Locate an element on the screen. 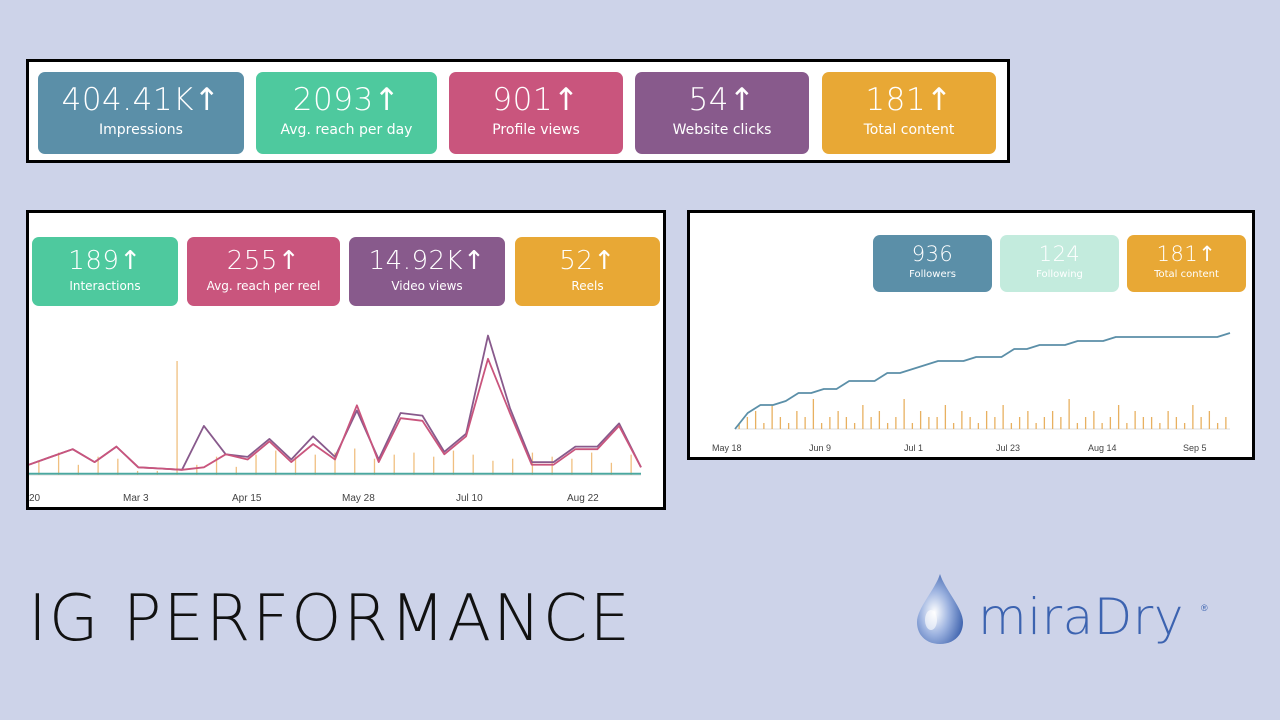 The width and height of the screenshot is (1280, 720). brand-logo-text: miraDry is located at coordinates (1081, 617).